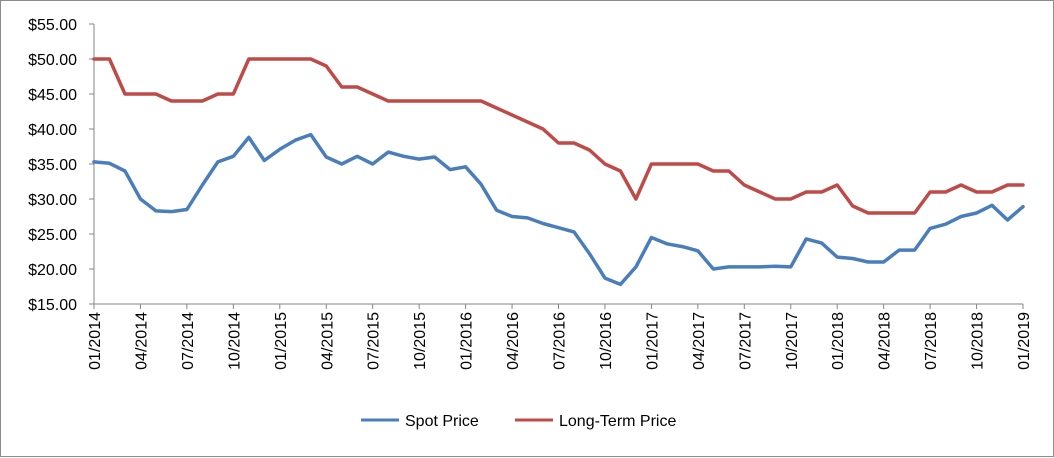 This screenshot has height=458, width=1054. I want to click on x-tick-label: 01/2016, so click(467, 341).